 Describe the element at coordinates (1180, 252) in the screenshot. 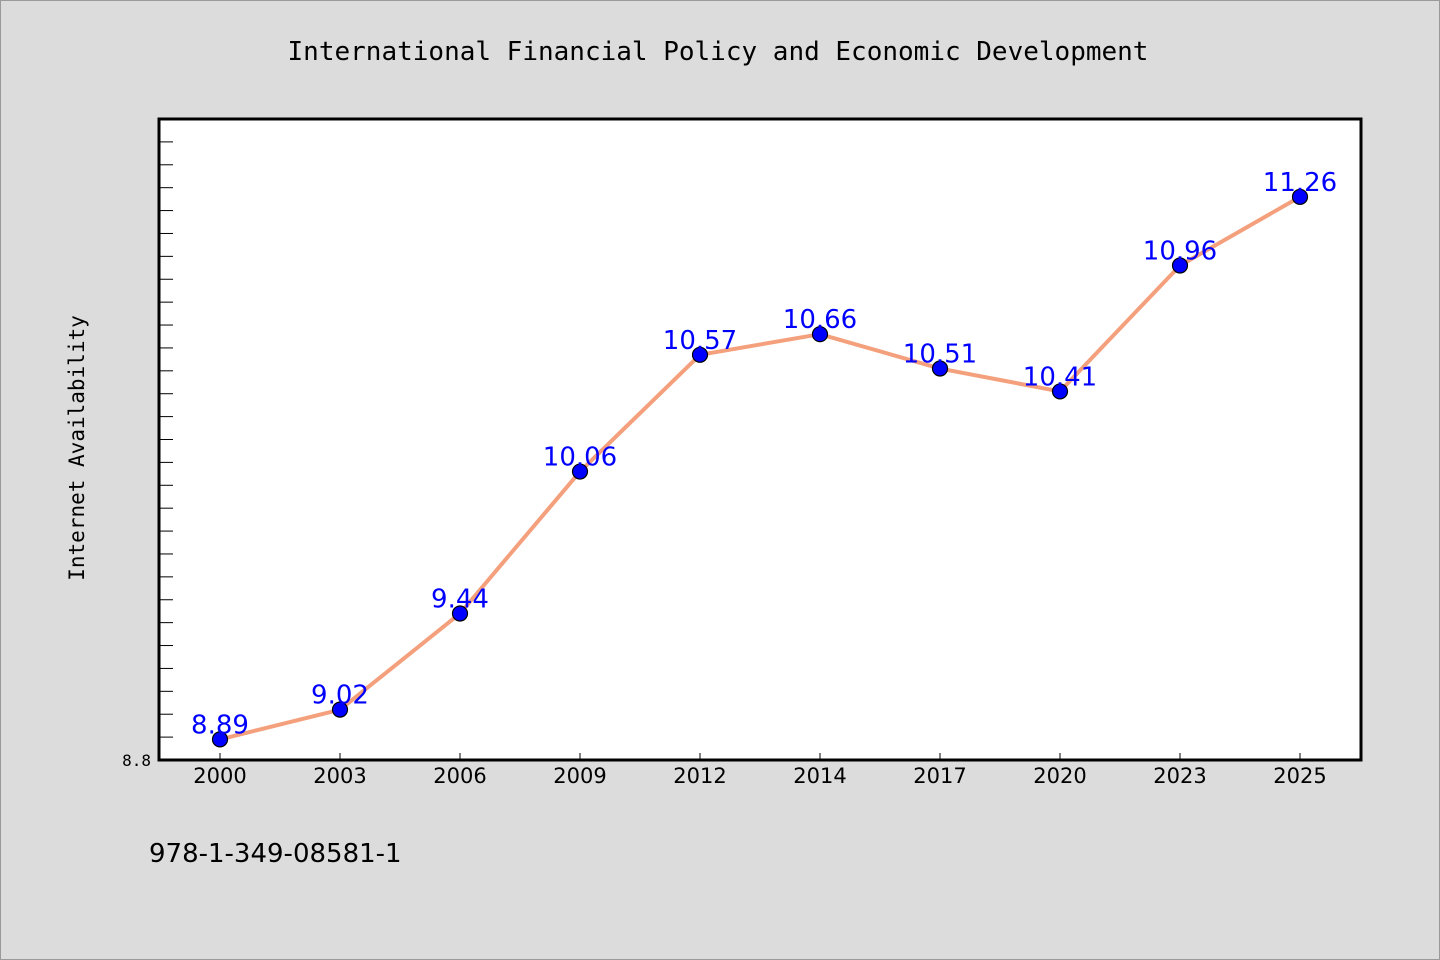

I see `data-label: 10.96` at that location.